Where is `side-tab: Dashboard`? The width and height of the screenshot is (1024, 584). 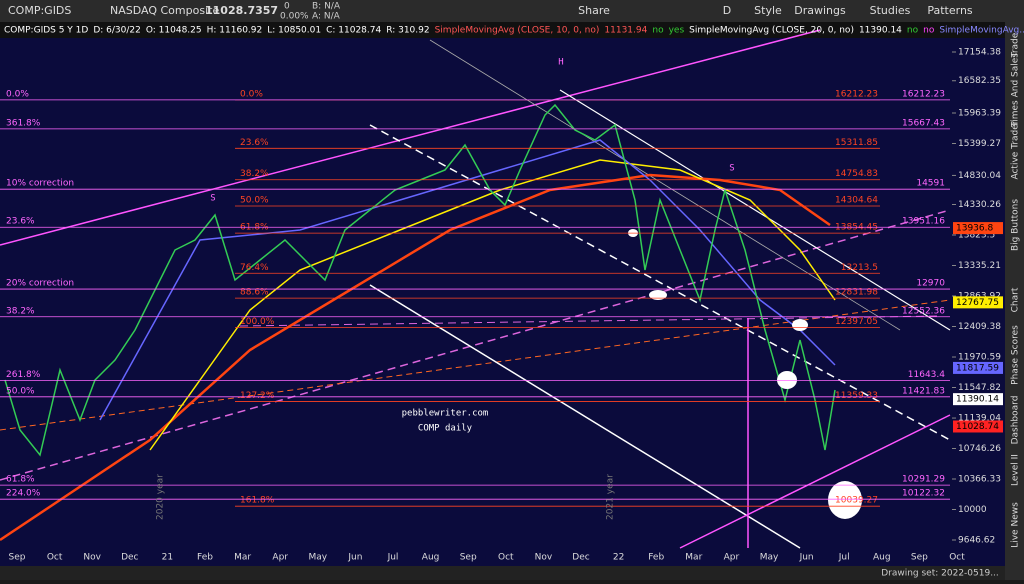 side-tab: Dashboard is located at coordinates (1016, 420).